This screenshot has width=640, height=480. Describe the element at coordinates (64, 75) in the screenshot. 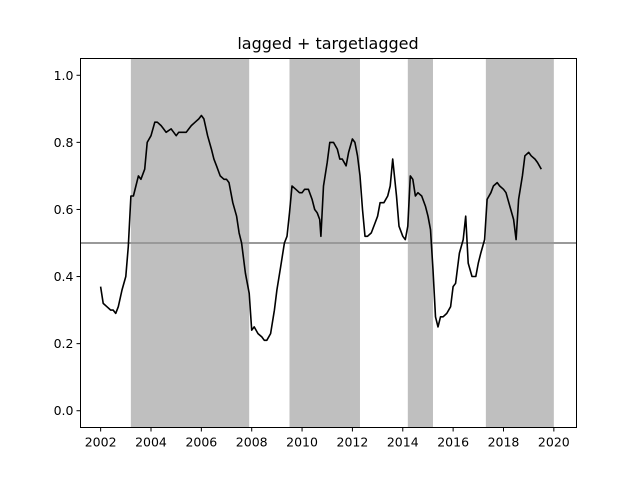

I see `y-tick-label: 1.0` at that location.